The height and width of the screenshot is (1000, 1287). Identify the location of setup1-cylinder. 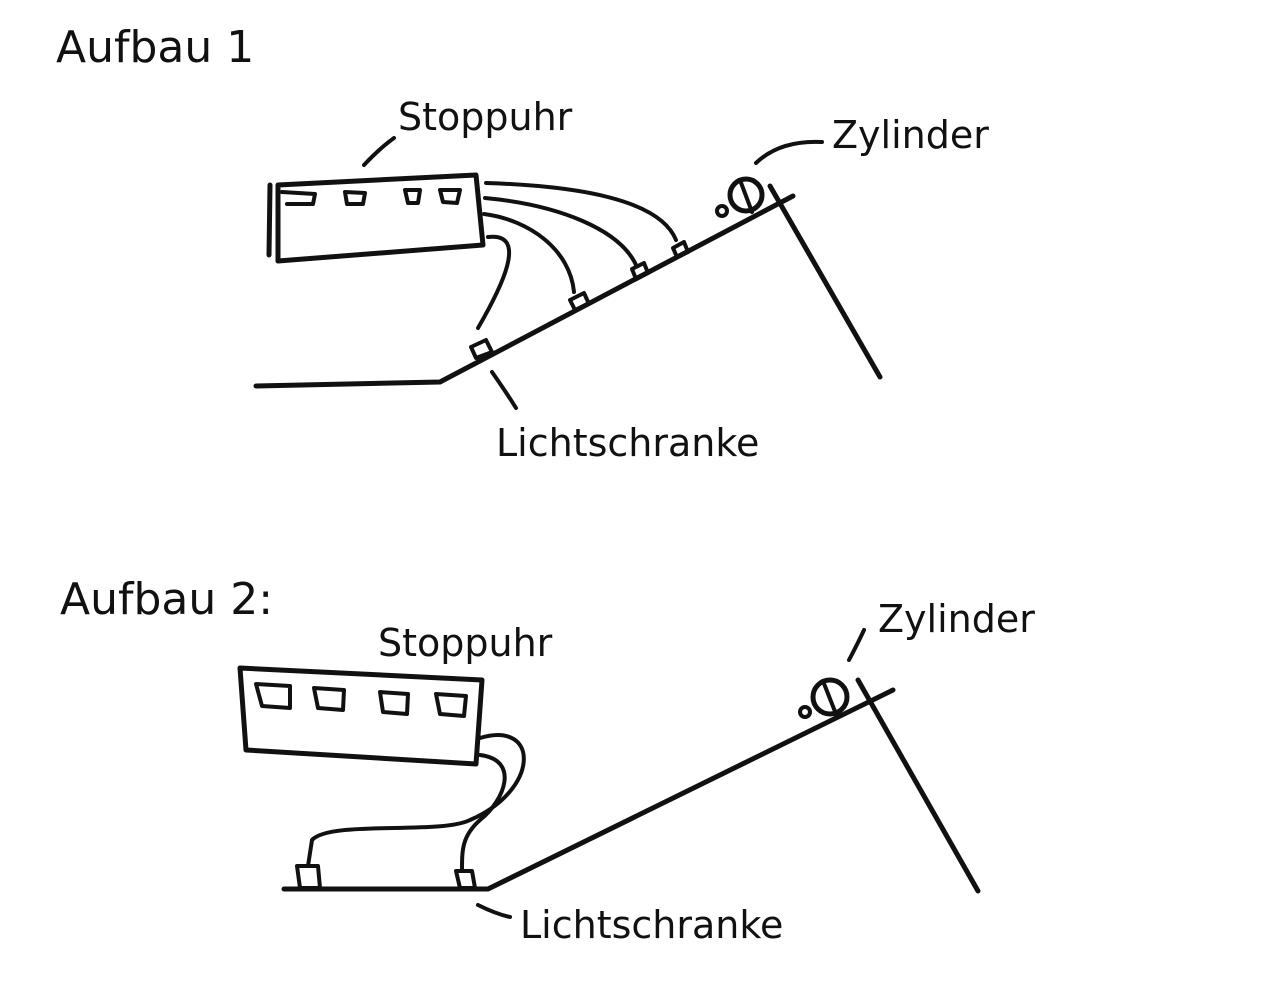
(740, 197).